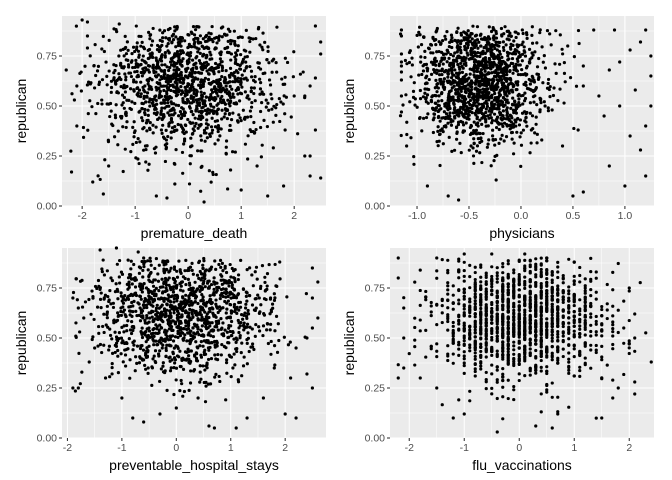 This screenshot has width=672, height=480. Describe the element at coordinates (521, 233) in the screenshot. I see `x-axis-title: physicians` at that location.